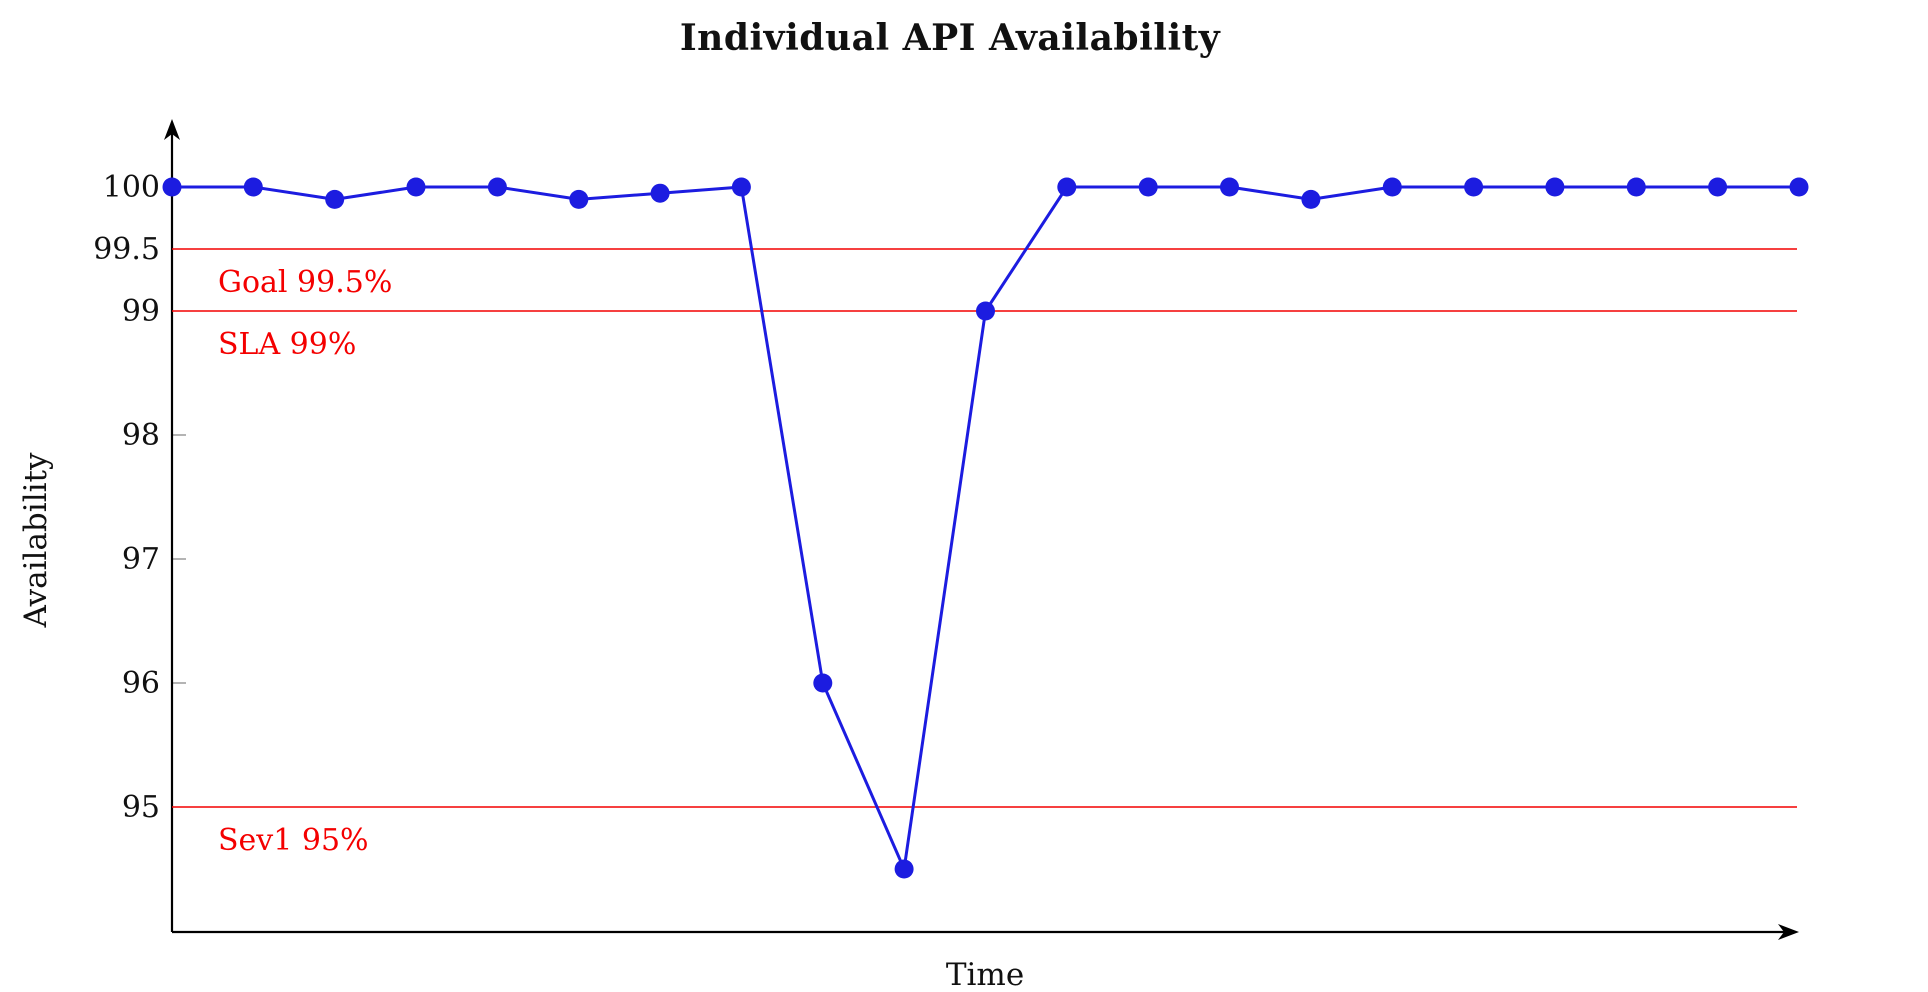 Image resolution: width=1928 pixels, height=992 pixels. I want to click on x-axis-arrowhead-icon, so click(1788, 932).